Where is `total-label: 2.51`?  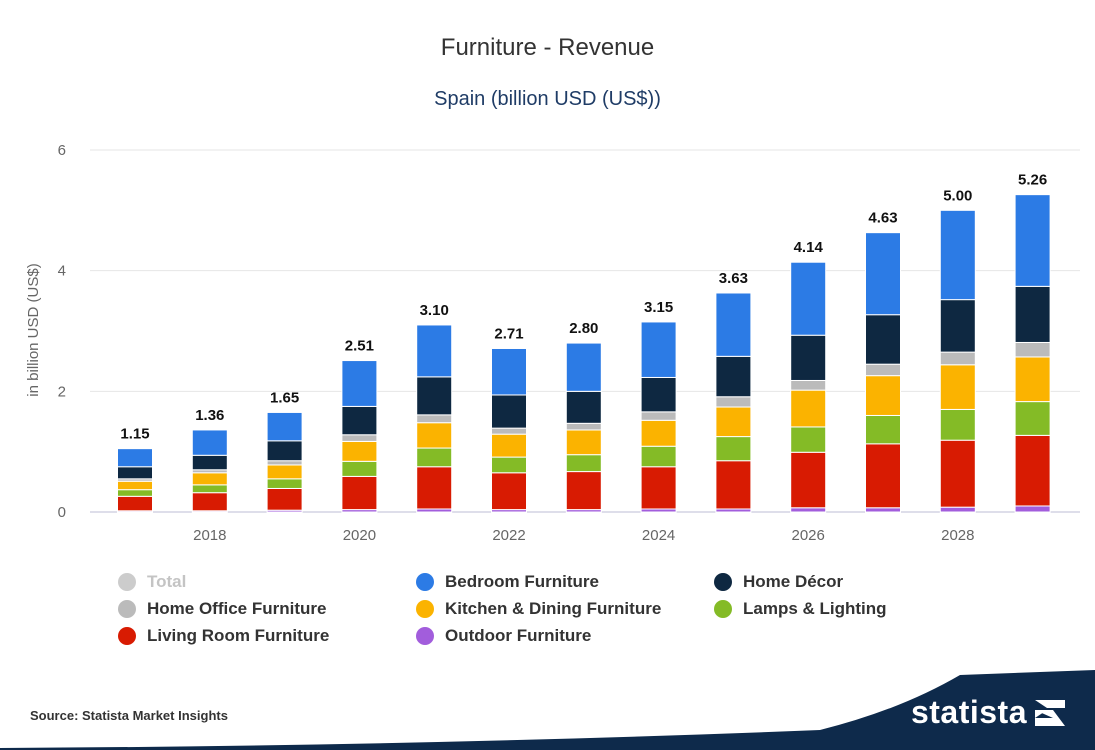
total-label: 2.51 is located at coordinates (359, 346).